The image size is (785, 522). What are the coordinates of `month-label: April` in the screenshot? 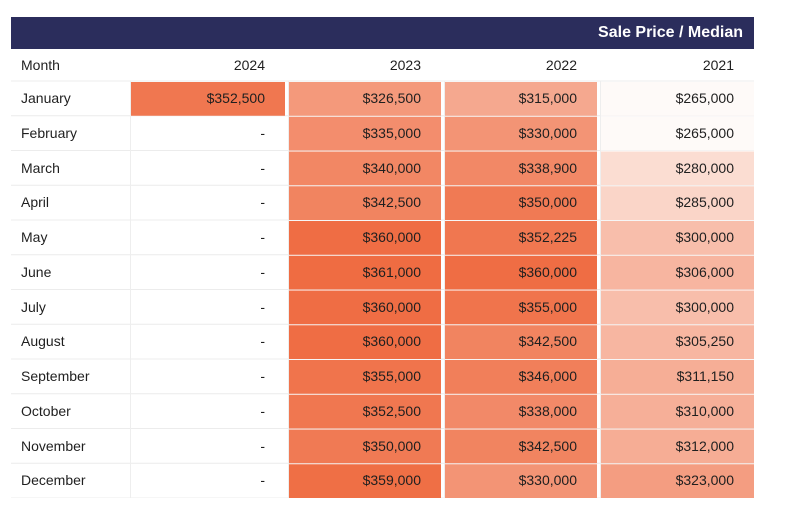 It's located at (35, 202).